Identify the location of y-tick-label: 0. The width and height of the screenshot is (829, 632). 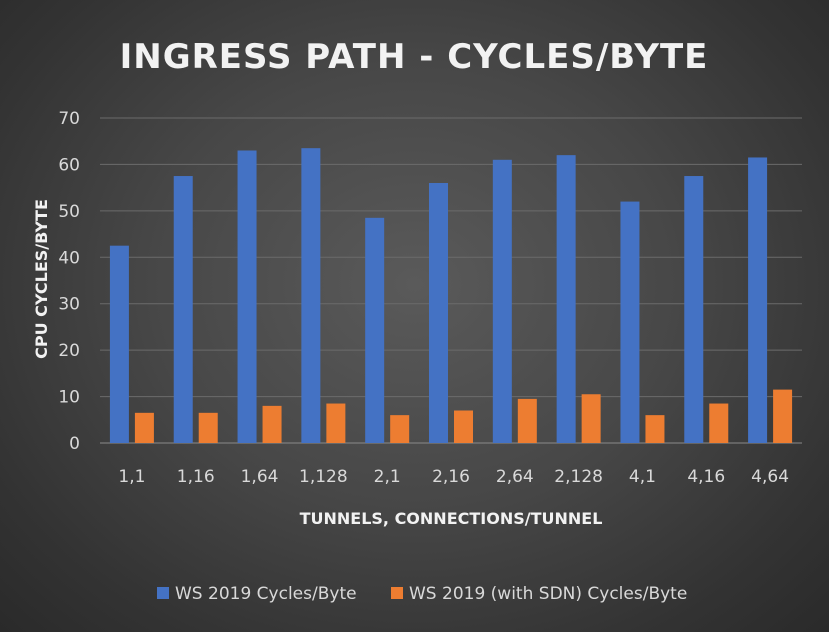
(74, 444).